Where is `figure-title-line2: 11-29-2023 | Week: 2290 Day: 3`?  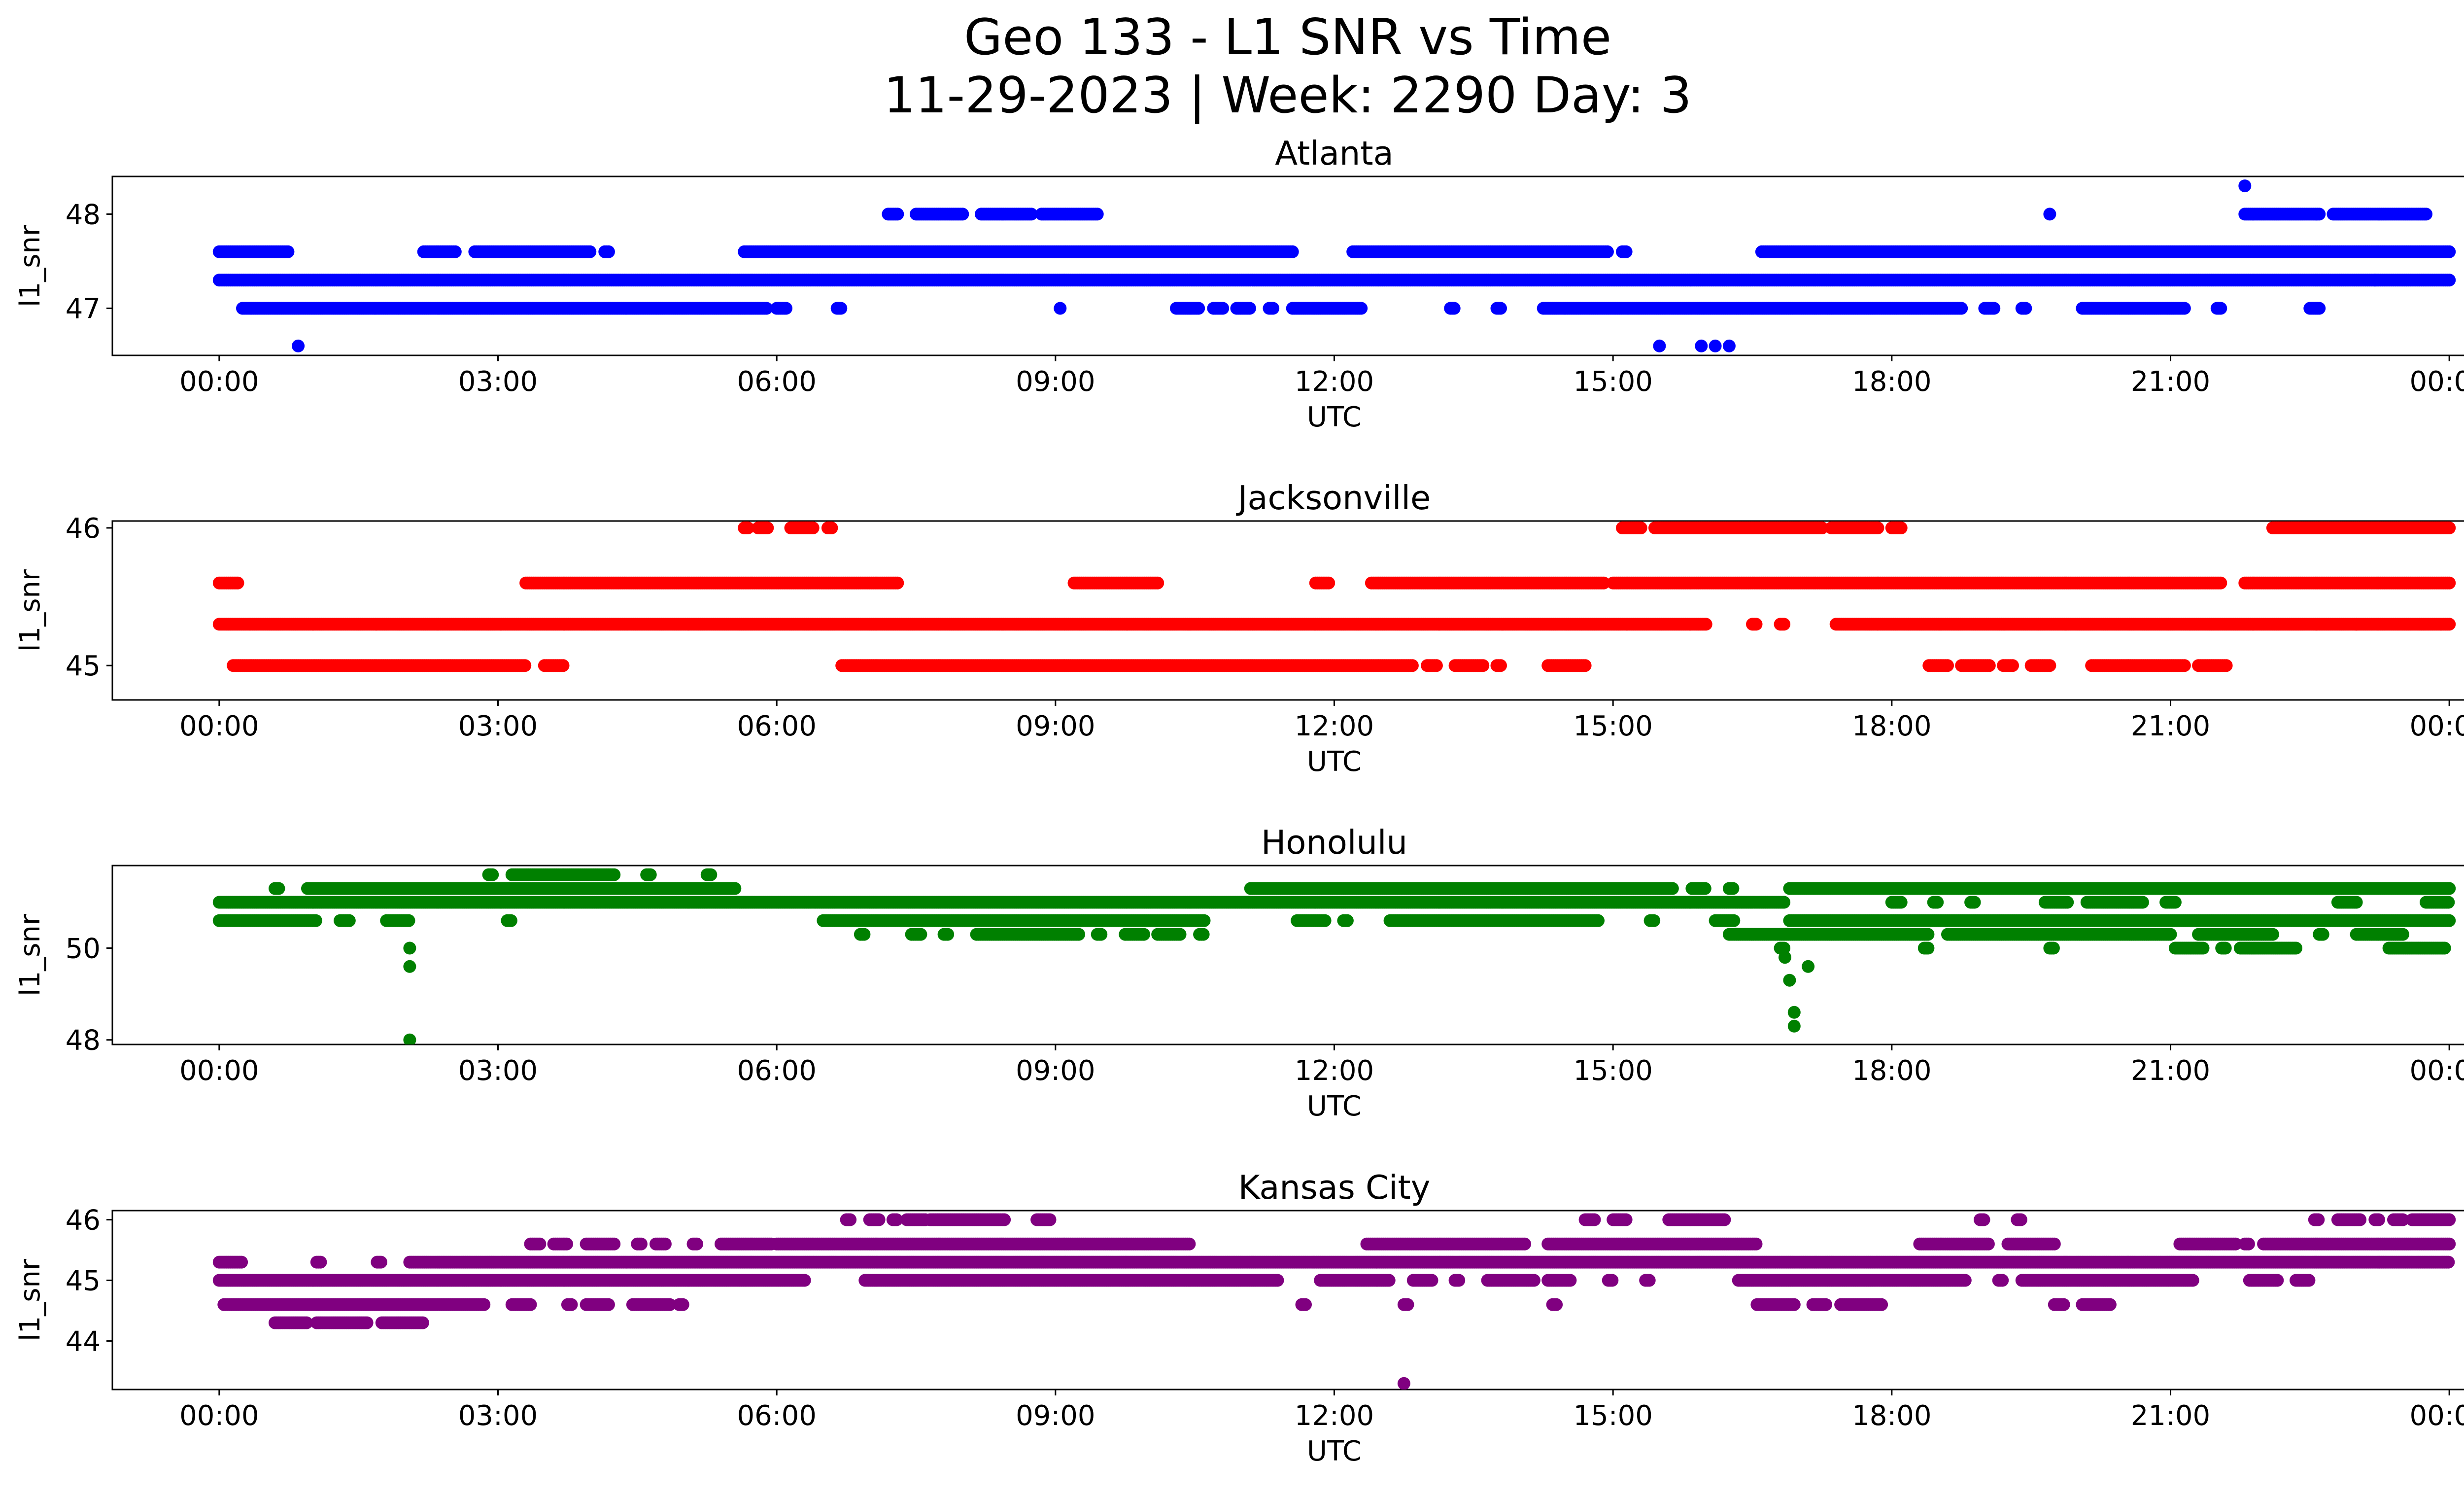
figure-title-line2: 11-29-2023 | Week: 2290 Day: 3 is located at coordinates (1288, 95).